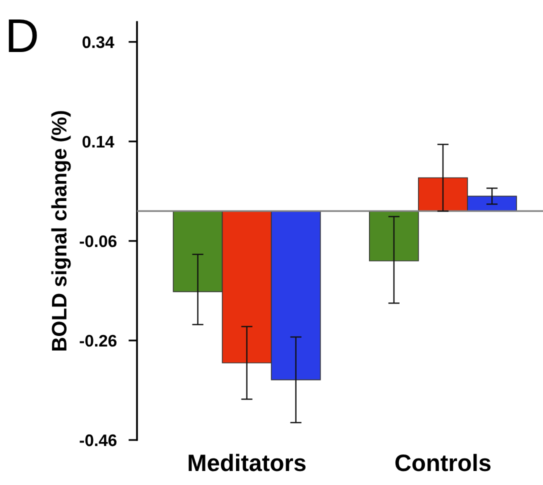  I want to click on y-tick-label: 0.34, so click(98, 42).